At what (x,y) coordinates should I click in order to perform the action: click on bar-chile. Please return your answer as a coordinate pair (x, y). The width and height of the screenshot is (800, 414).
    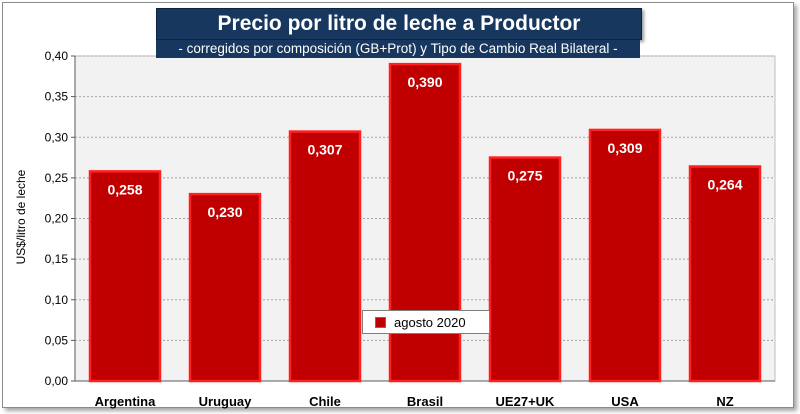
    Looking at the image, I should click on (325, 256).